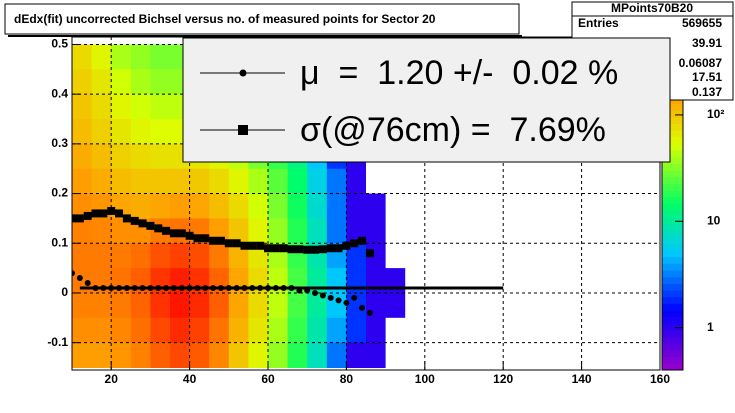 This screenshot has height=413, width=735. I want to click on x-tick-label: 40, so click(190, 379).